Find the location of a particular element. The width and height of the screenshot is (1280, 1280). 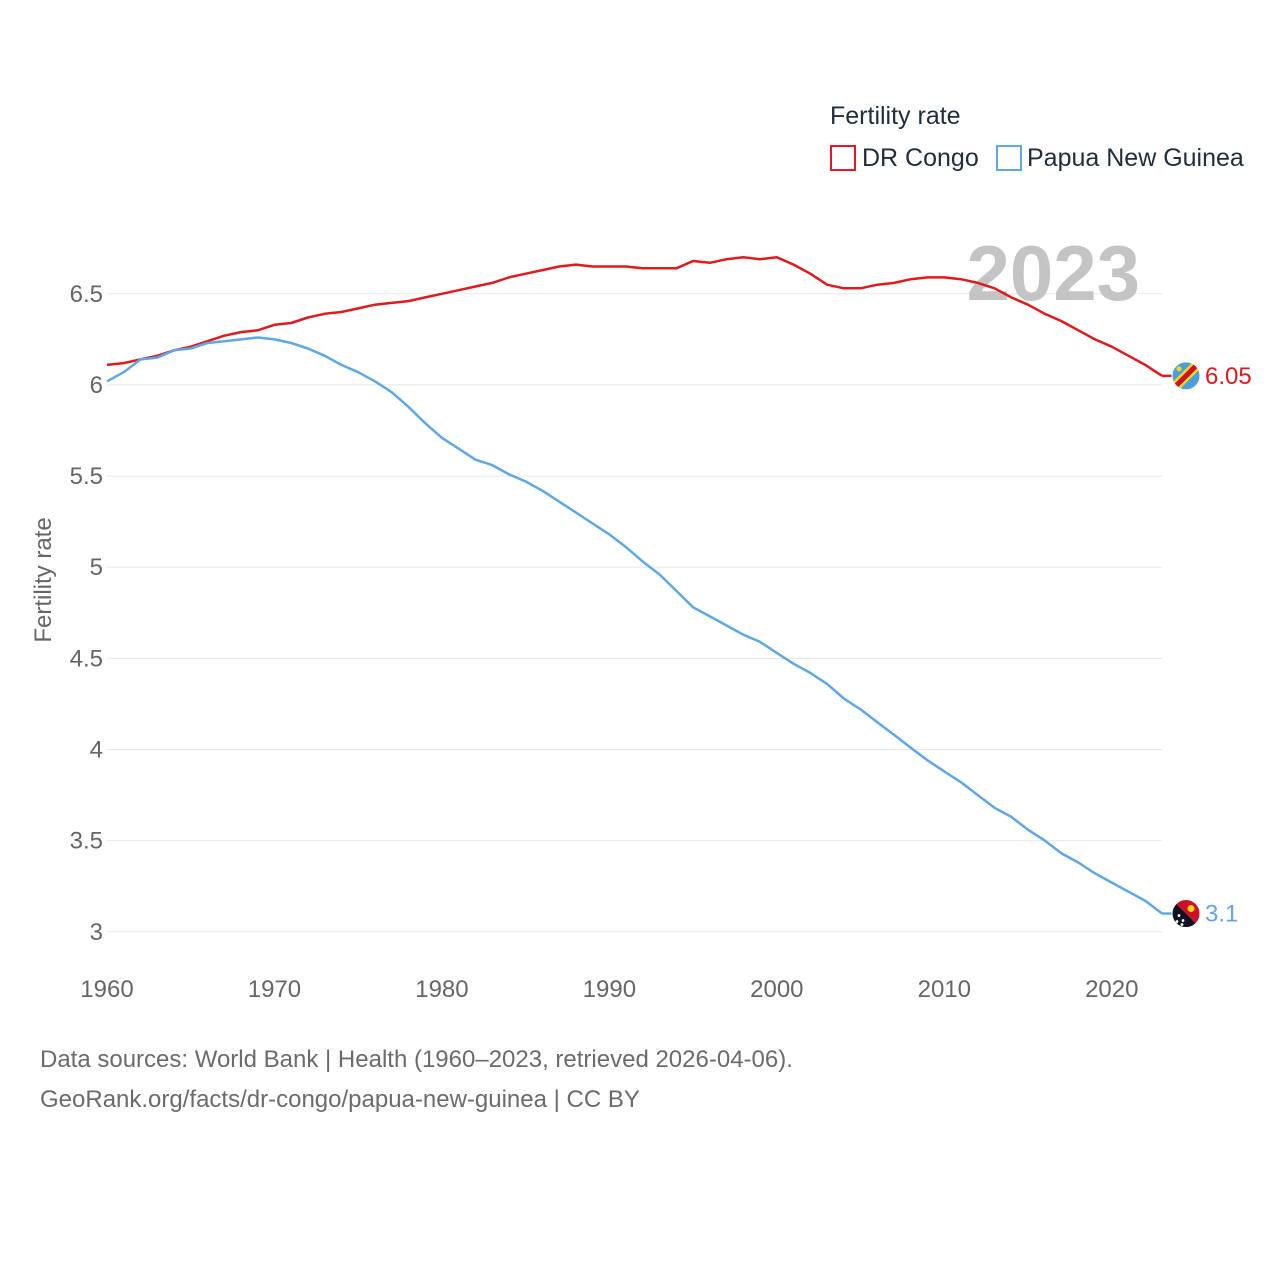

x-tick-label: 1970 is located at coordinates (274, 989).